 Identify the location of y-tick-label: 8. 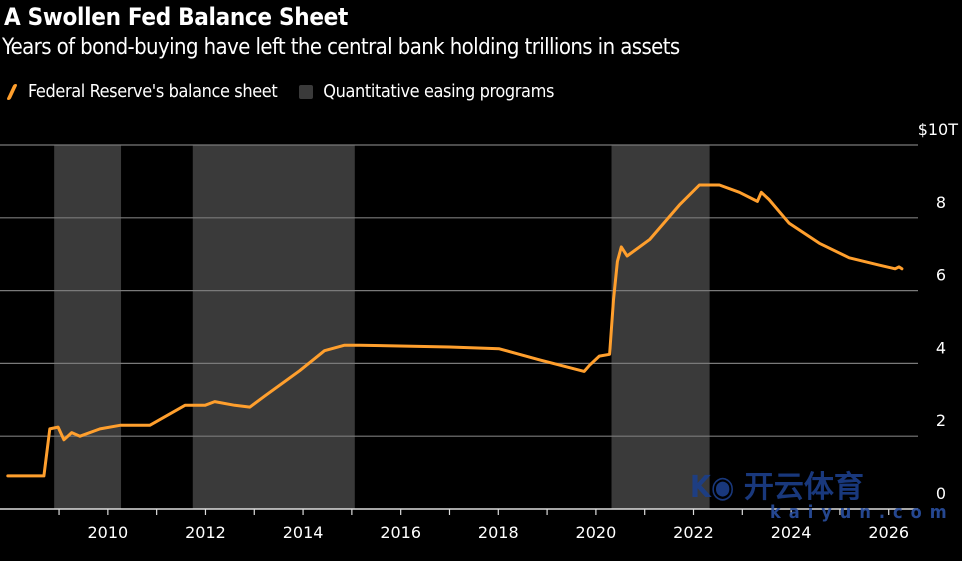
(941, 202).